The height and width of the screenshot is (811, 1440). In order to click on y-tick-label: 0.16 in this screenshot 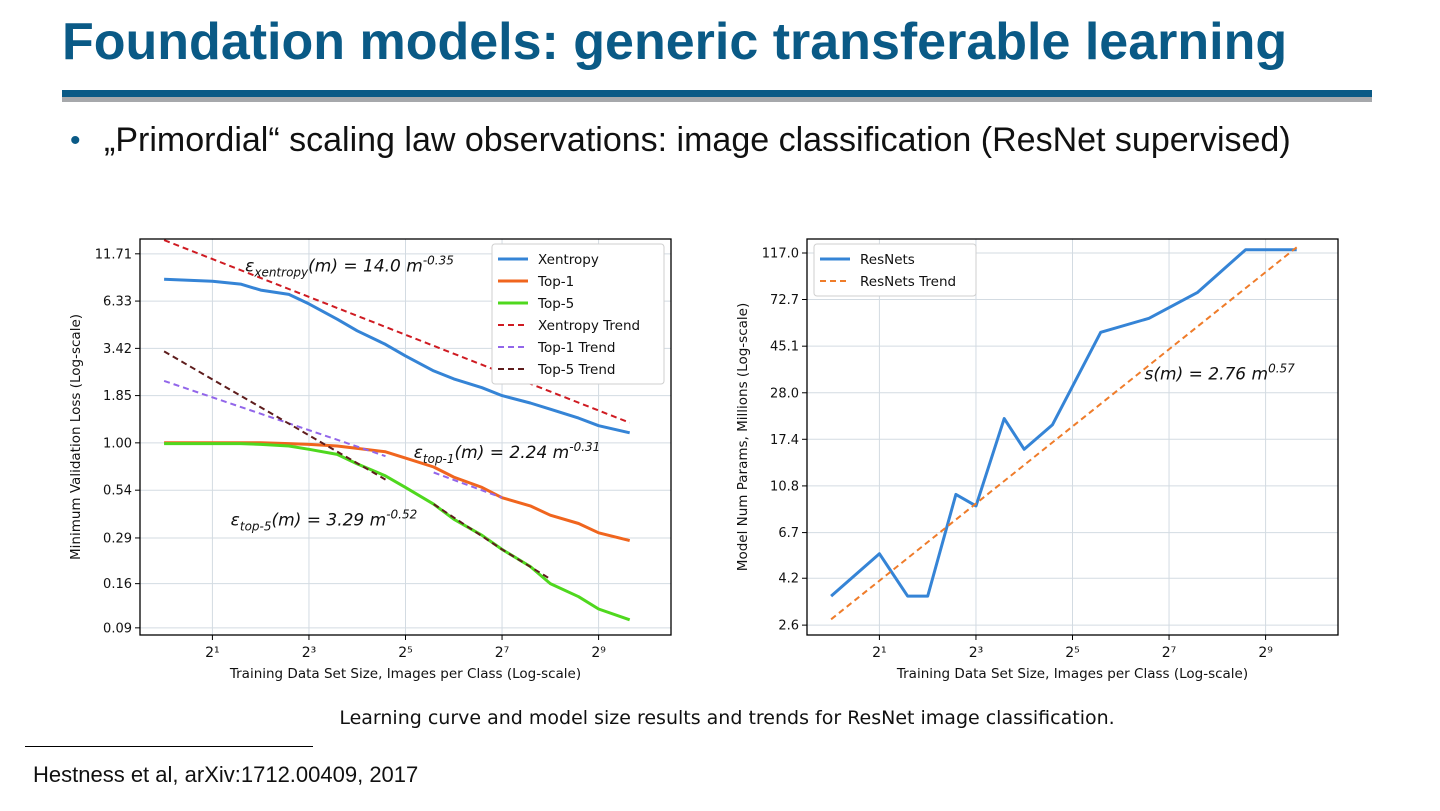, I will do `click(117, 584)`.